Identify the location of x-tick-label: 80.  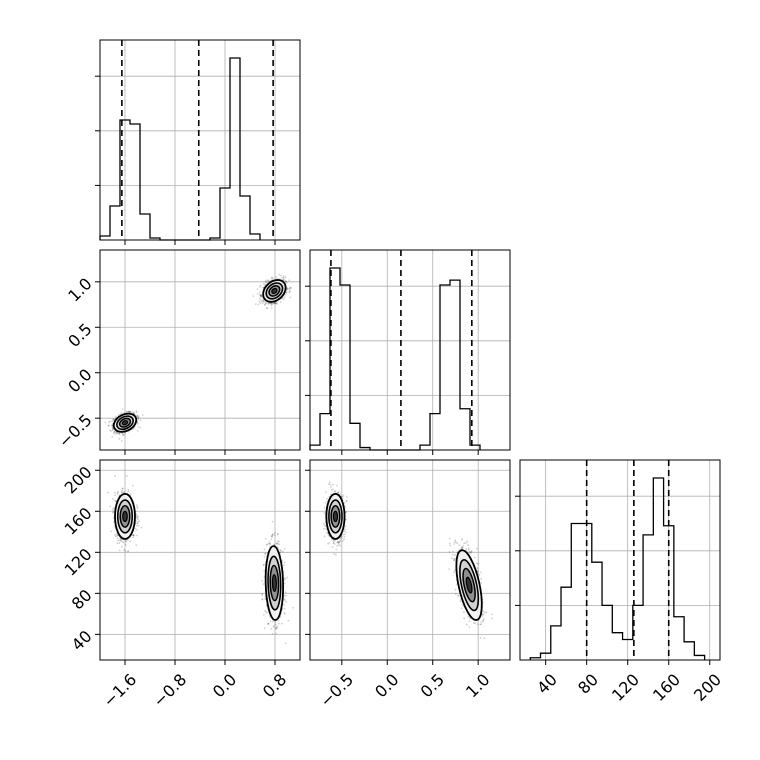
(588, 684).